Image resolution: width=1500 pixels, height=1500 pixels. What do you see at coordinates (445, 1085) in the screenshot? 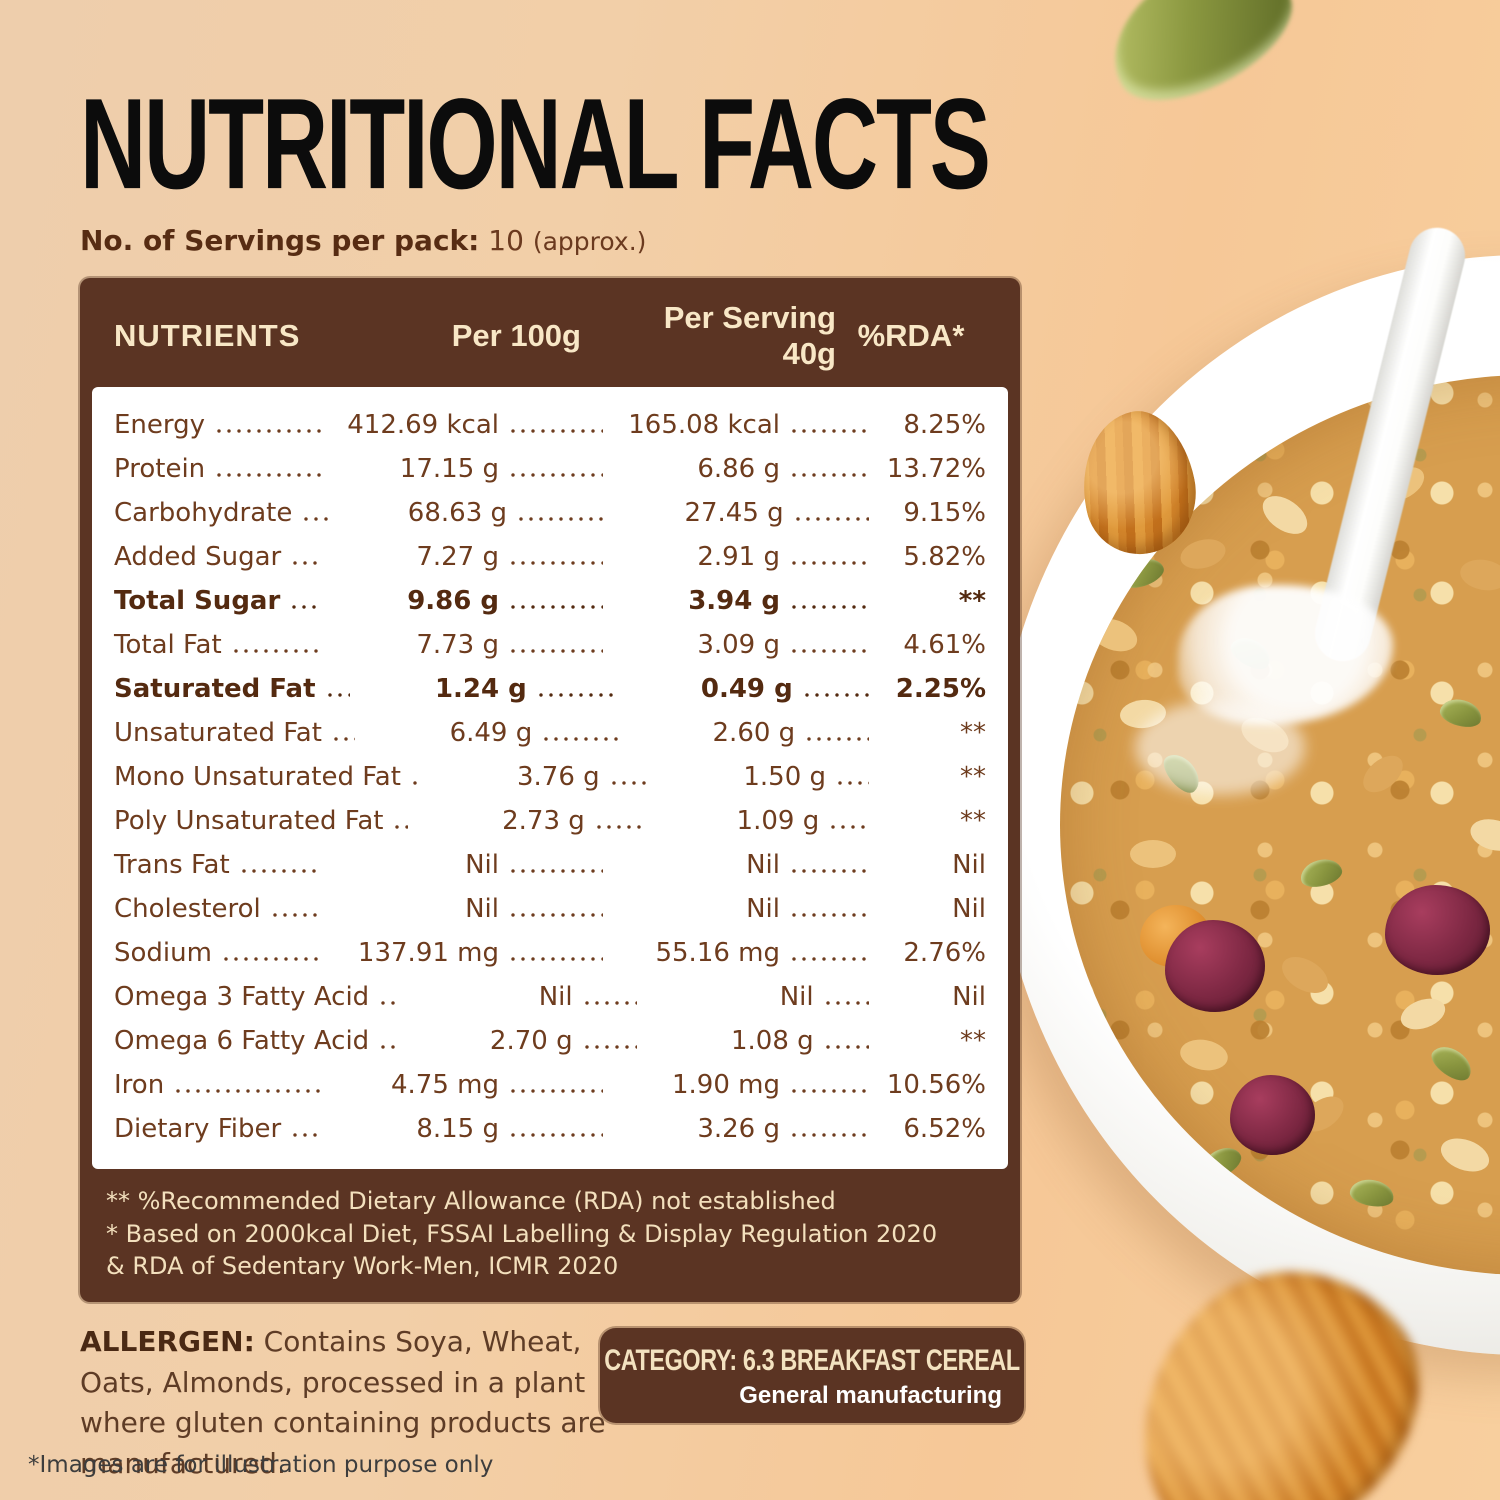
I see `value-per-100g: 4.75 mg` at bounding box center [445, 1085].